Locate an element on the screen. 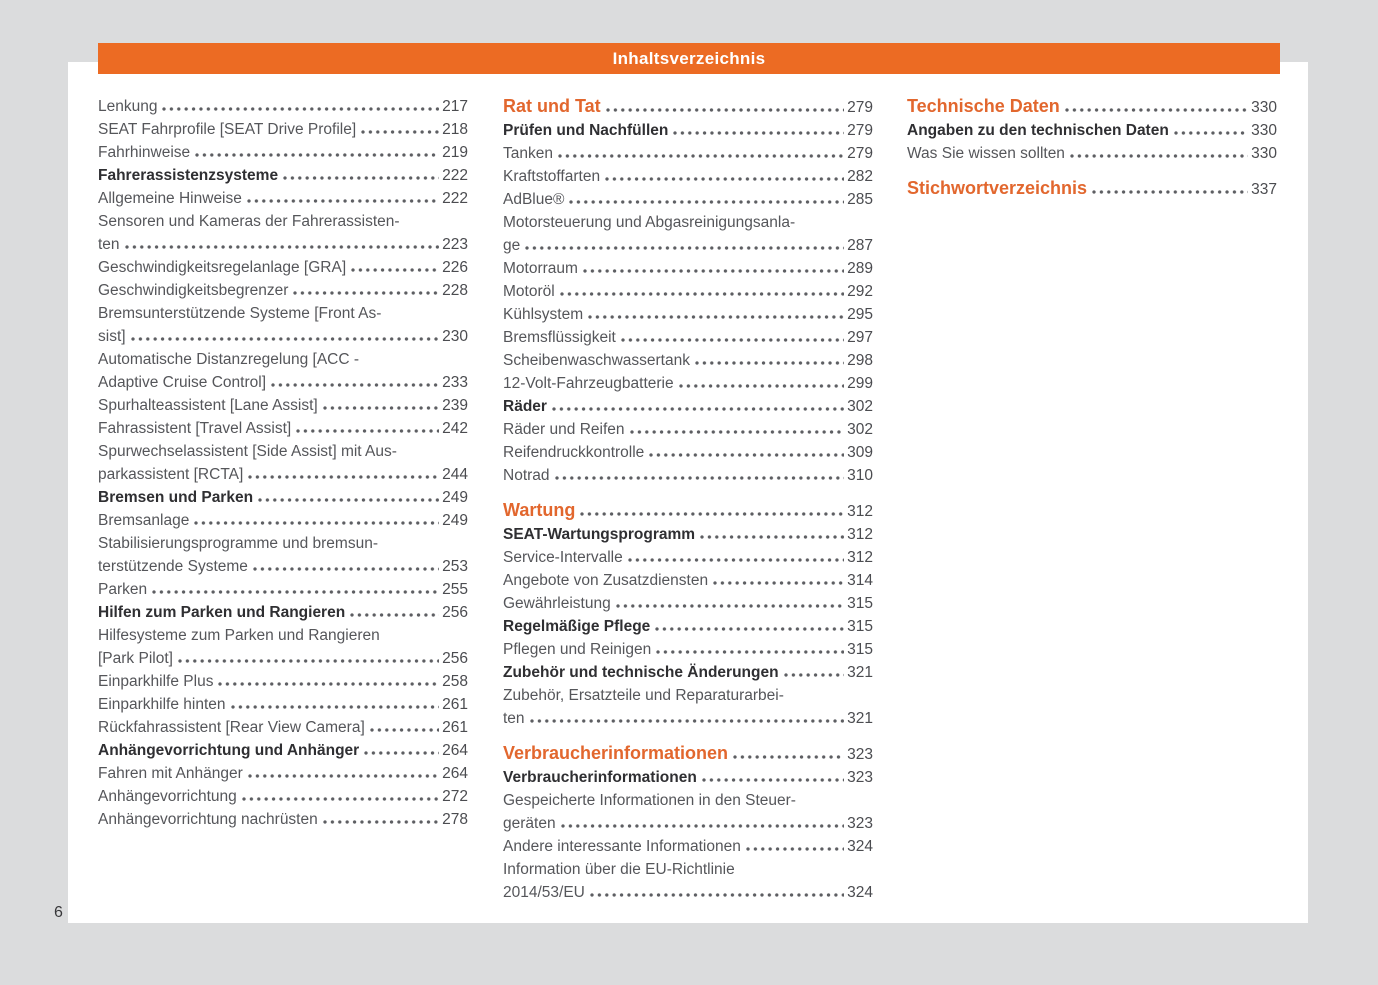 This screenshot has width=1378, height=985. toc-entry-title: Service-Intervalle is located at coordinates (563, 557).